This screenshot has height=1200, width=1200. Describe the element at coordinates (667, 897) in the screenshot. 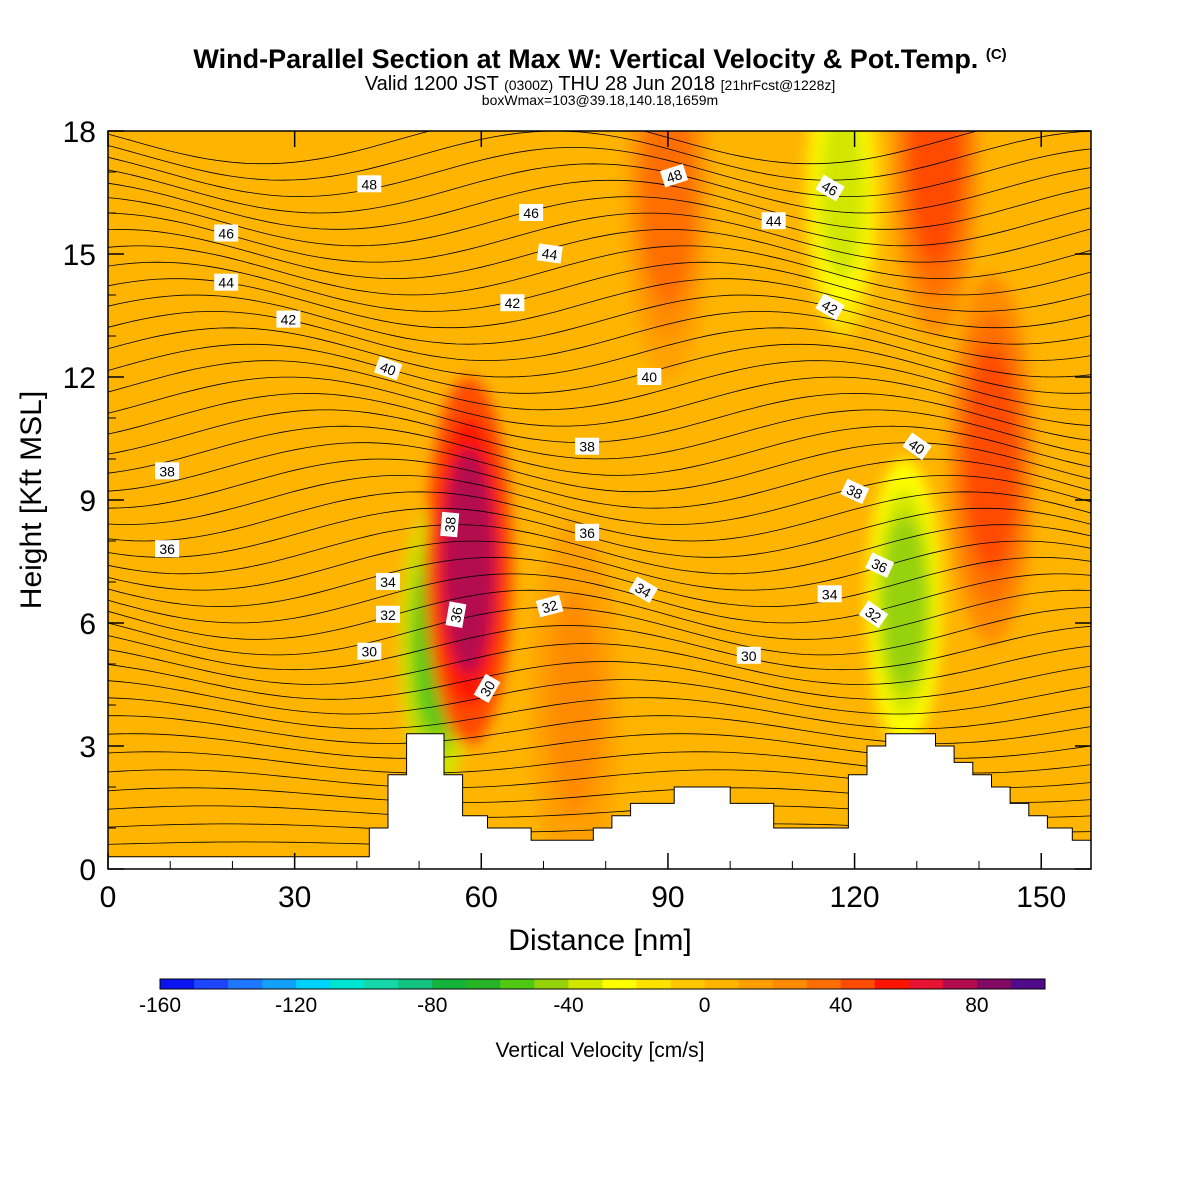

I see `x-tick-label: 90` at that location.